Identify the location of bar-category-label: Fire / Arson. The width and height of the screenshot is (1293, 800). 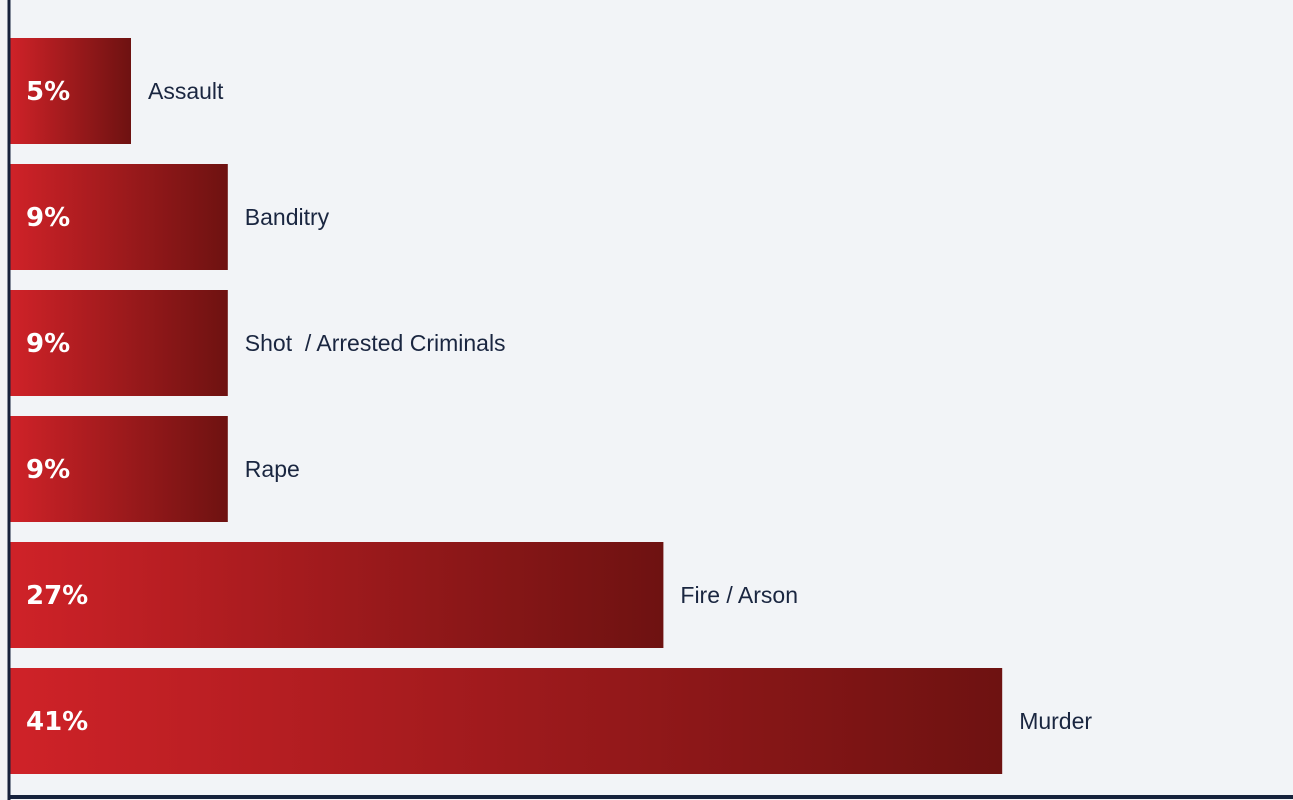
(739, 595).